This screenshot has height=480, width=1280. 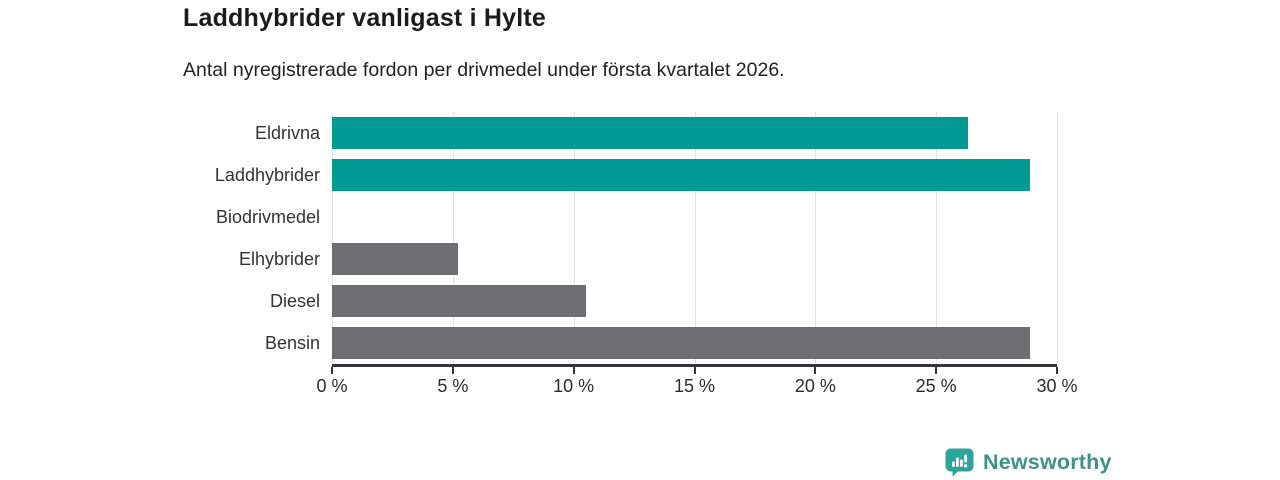 What do you see at coordinates (332, 386) in the screenshot?
I see `x-tick-label: 0 %` at bounding box center [332, 386].